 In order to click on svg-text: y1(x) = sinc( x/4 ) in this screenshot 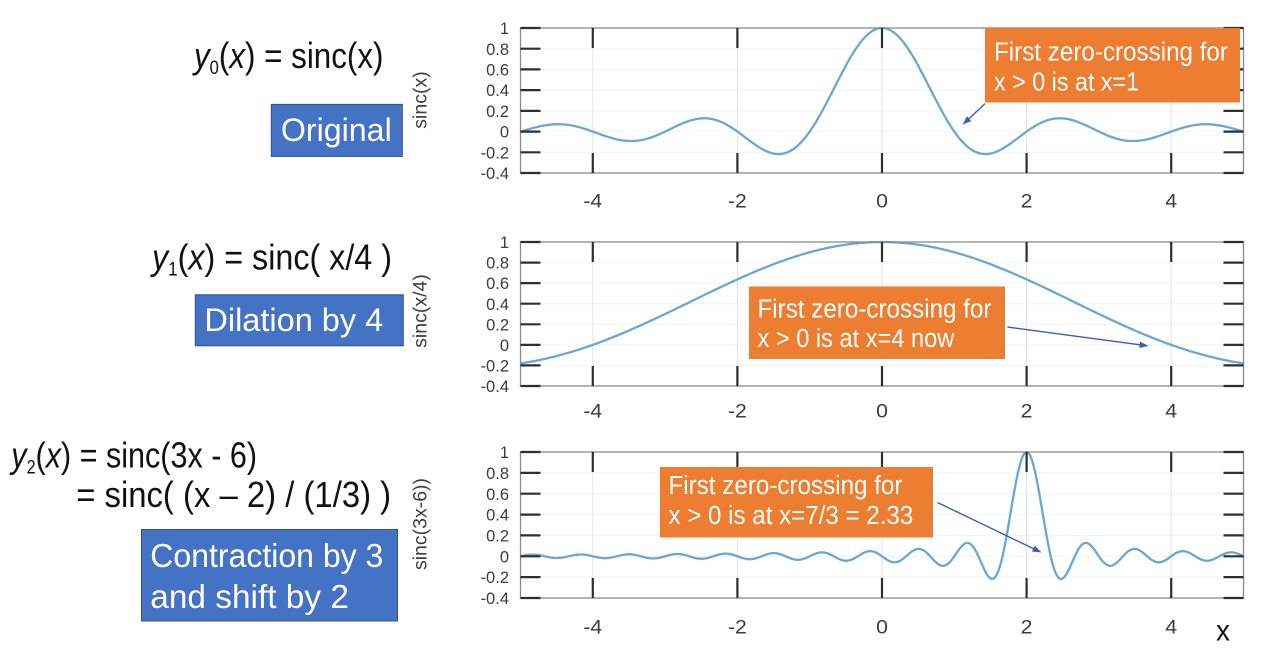, I will do `click(271, 259)`.